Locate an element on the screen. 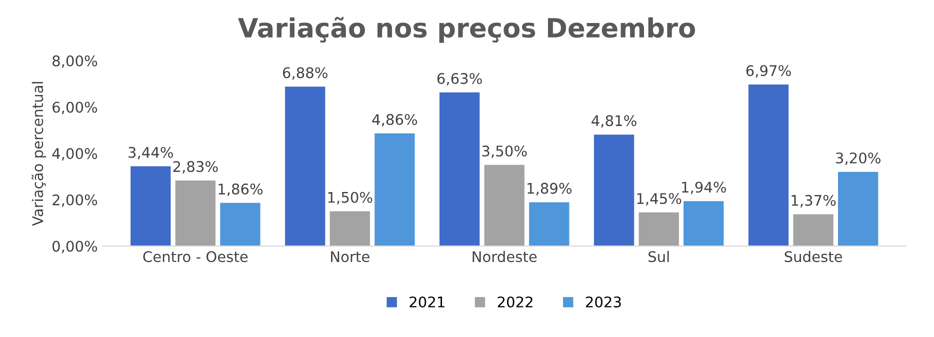 This screenshot has width=934, height=337. y-tick-label: 0,00% is located at coordinates (75, 247).